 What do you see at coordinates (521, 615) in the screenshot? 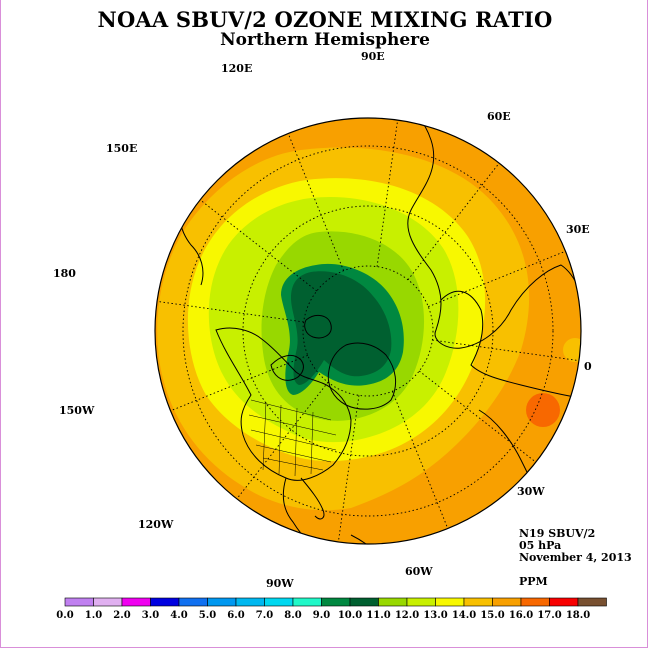
I see `legend-tick-label: 16.0` at bounding box center [521, 615].